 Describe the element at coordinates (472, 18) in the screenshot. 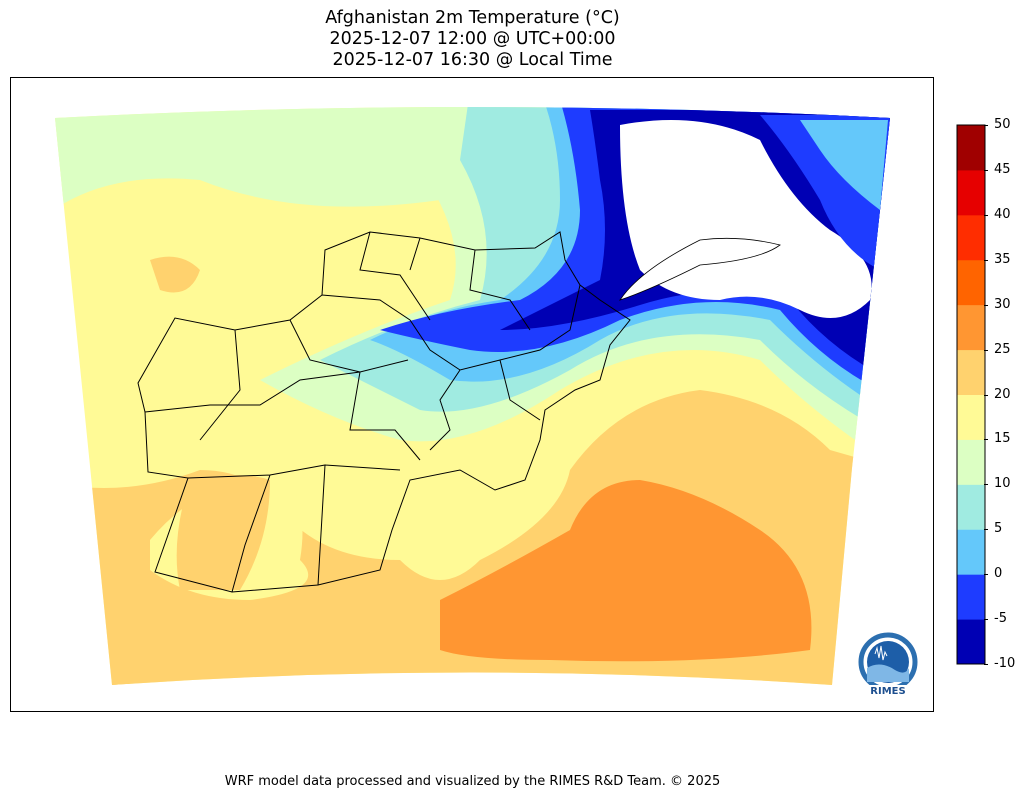

I see `title-line-variable: Afghanistan 2m Temperature (°C)` at that location.